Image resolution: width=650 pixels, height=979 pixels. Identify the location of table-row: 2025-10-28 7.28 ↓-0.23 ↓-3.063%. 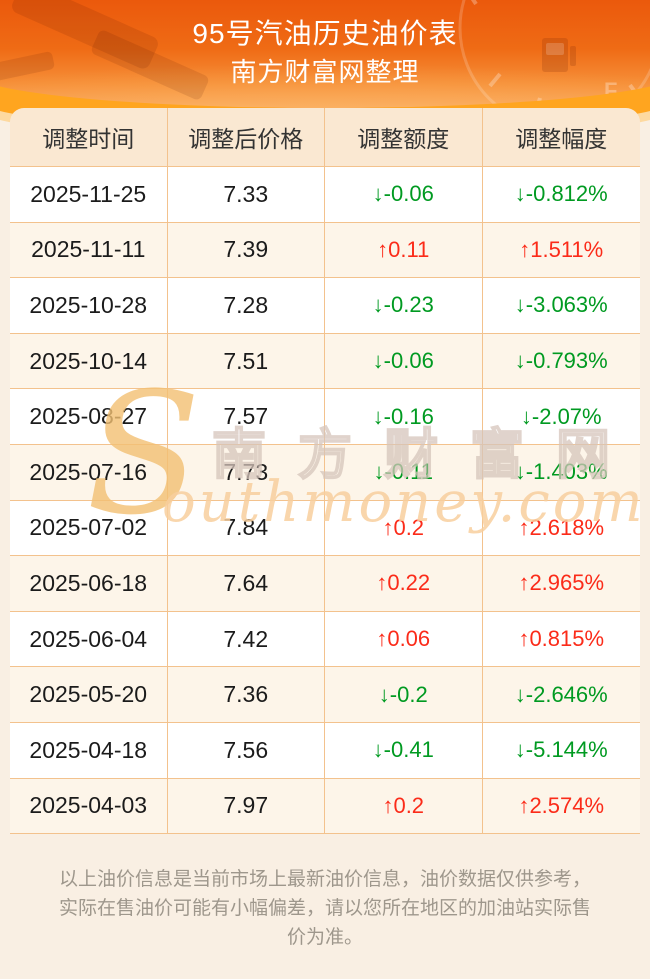
(325, 305).